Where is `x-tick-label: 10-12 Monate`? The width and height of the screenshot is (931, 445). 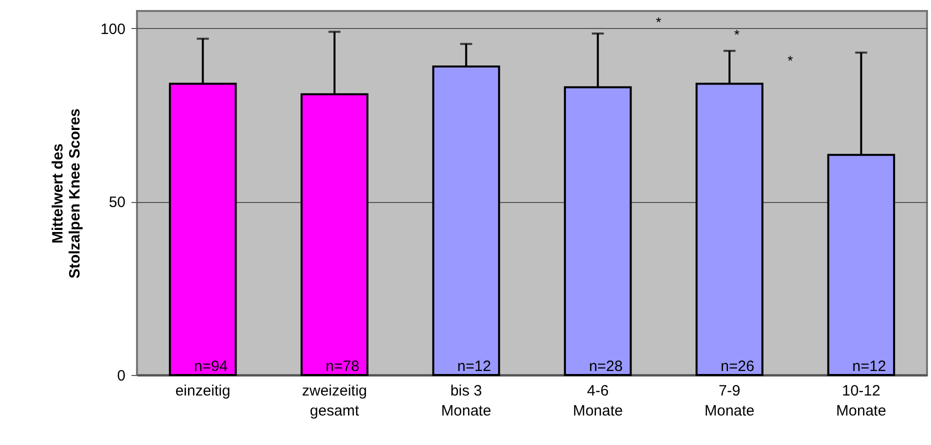
x-tick-label: 10-12 Monate is located at coordinates (861, 401).